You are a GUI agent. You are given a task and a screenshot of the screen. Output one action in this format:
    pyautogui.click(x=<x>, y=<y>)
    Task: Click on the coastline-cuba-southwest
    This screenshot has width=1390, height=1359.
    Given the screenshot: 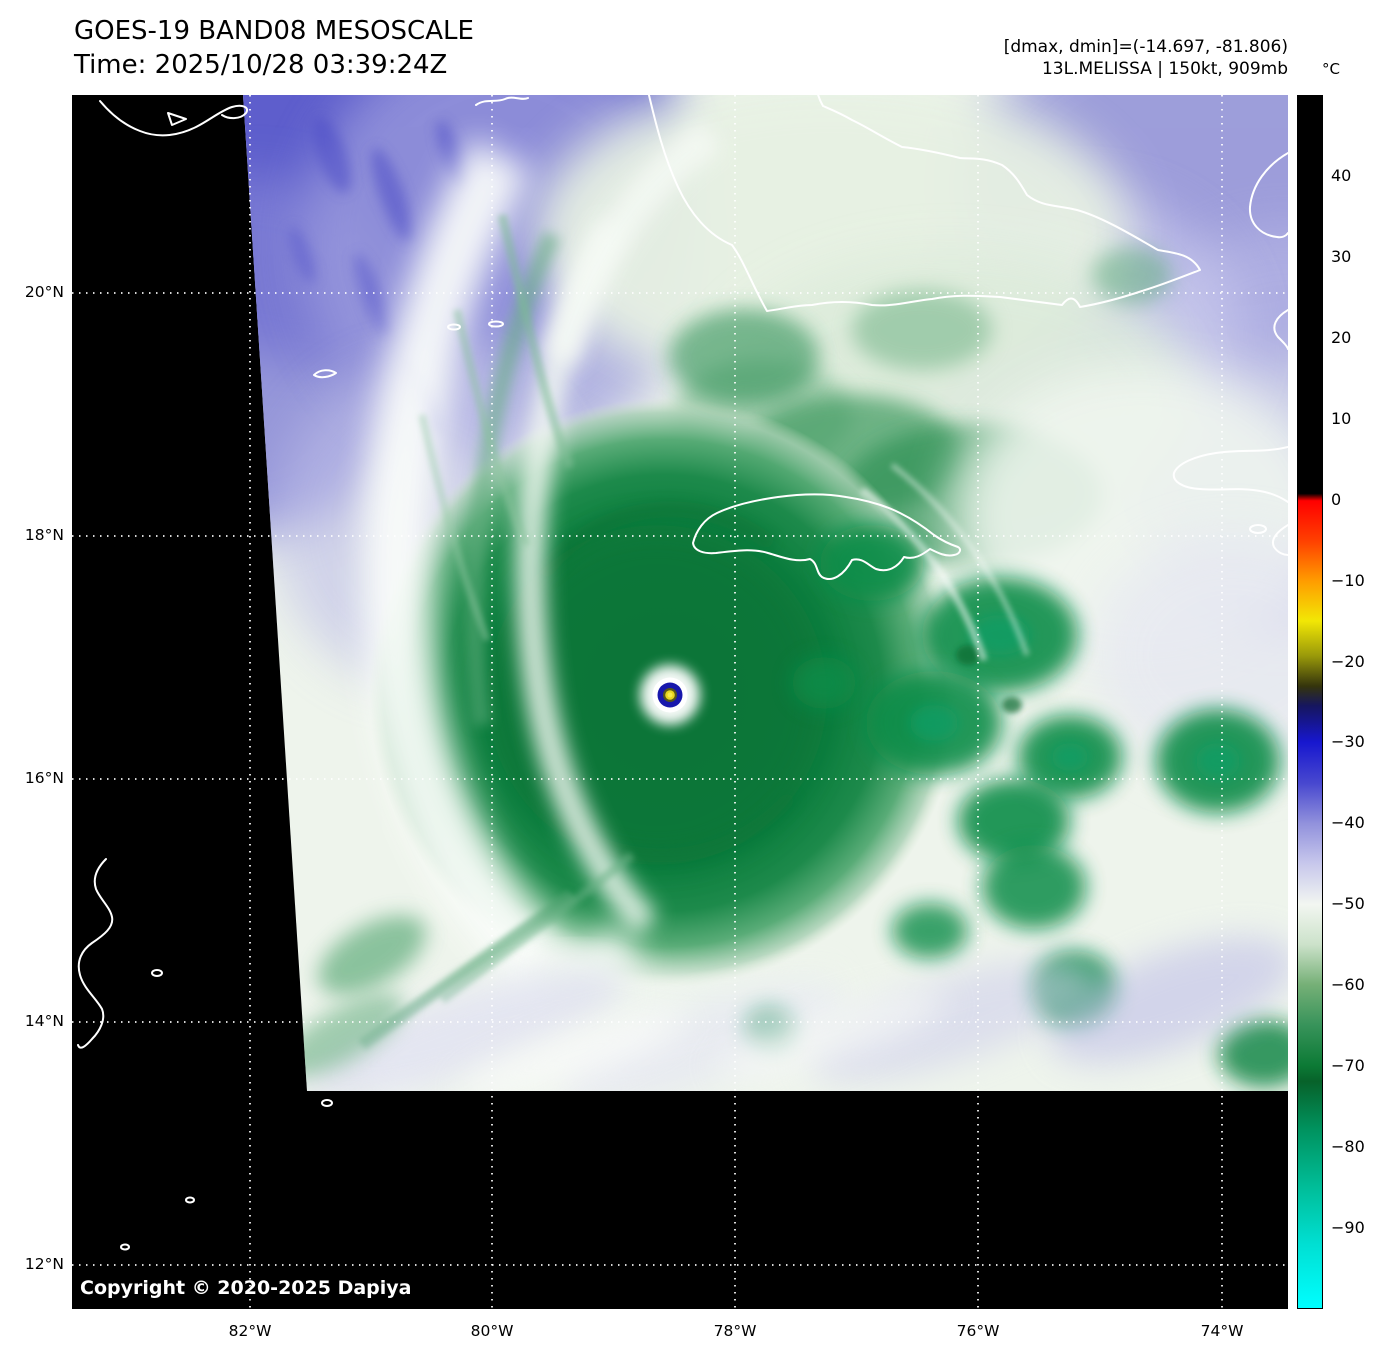 What is the action you would take?
    pyautogui.click(x=173, y=118)
    